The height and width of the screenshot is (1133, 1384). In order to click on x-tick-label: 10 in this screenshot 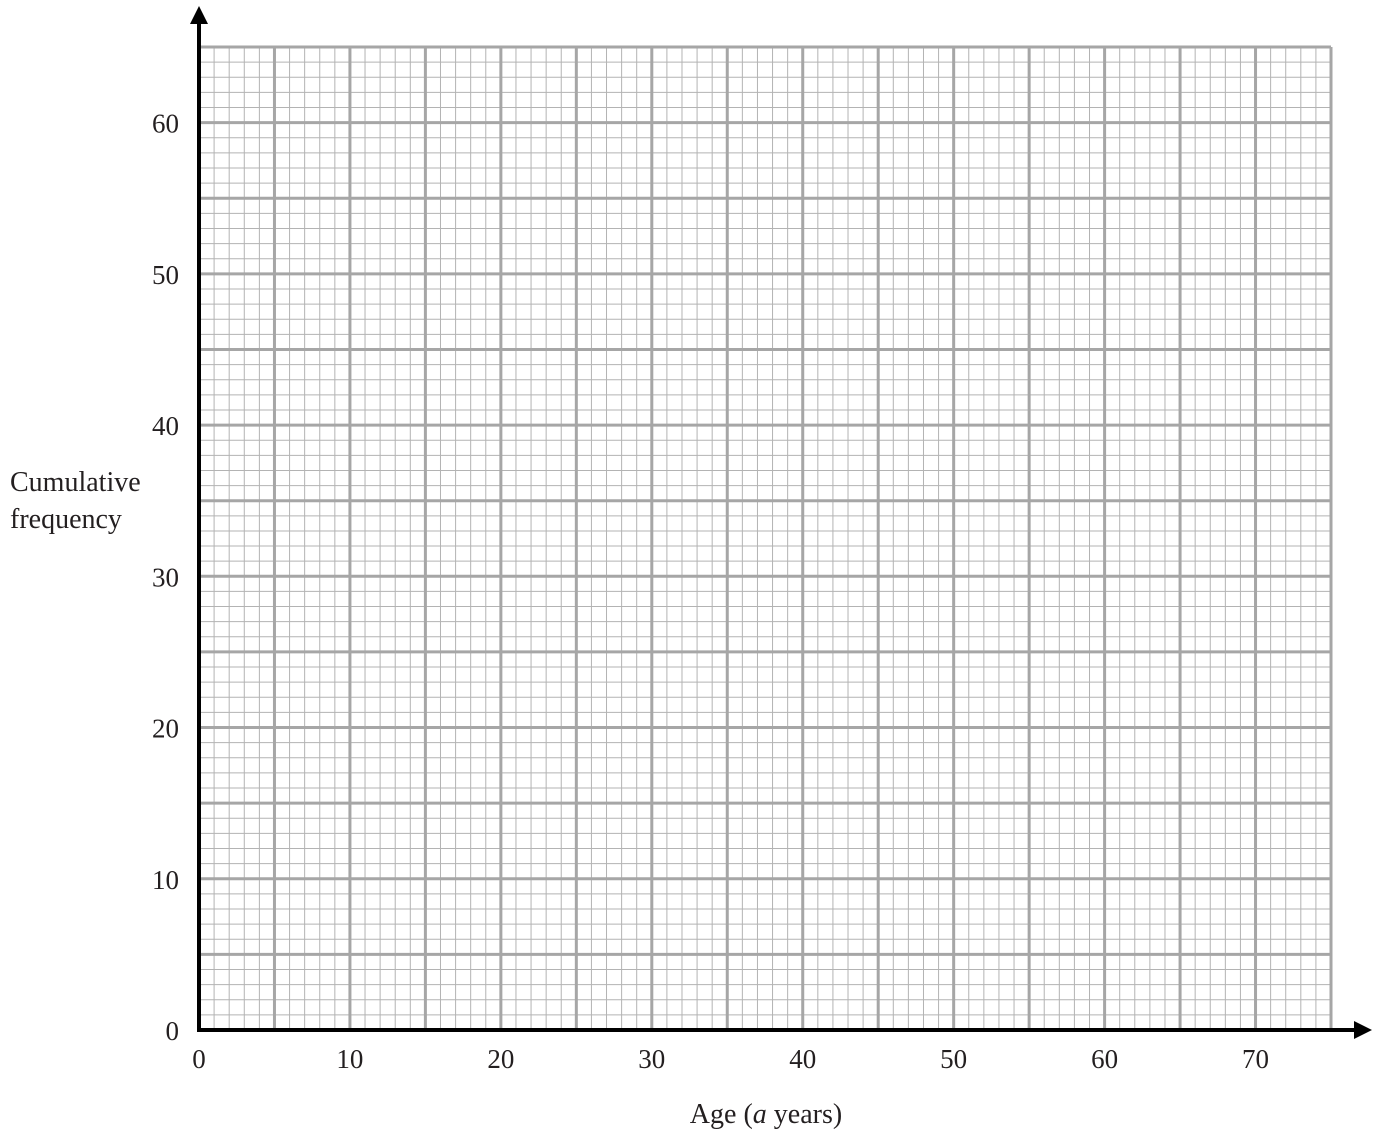, I will do `click(349, 1059)`.